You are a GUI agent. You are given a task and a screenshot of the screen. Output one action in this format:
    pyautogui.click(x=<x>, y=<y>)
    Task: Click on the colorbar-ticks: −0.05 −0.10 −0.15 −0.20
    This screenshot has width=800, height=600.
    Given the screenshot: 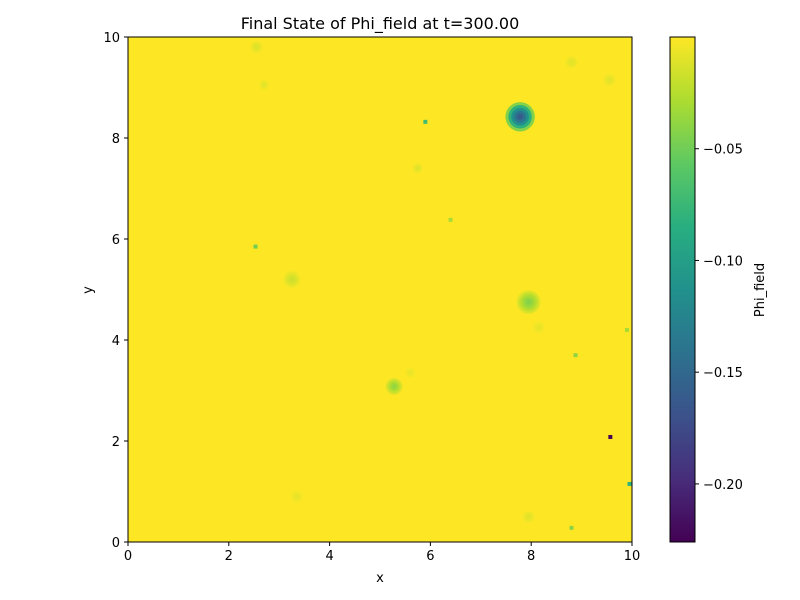 What is the action you would take?
    pyautogui.click(x=719, y=318)
    